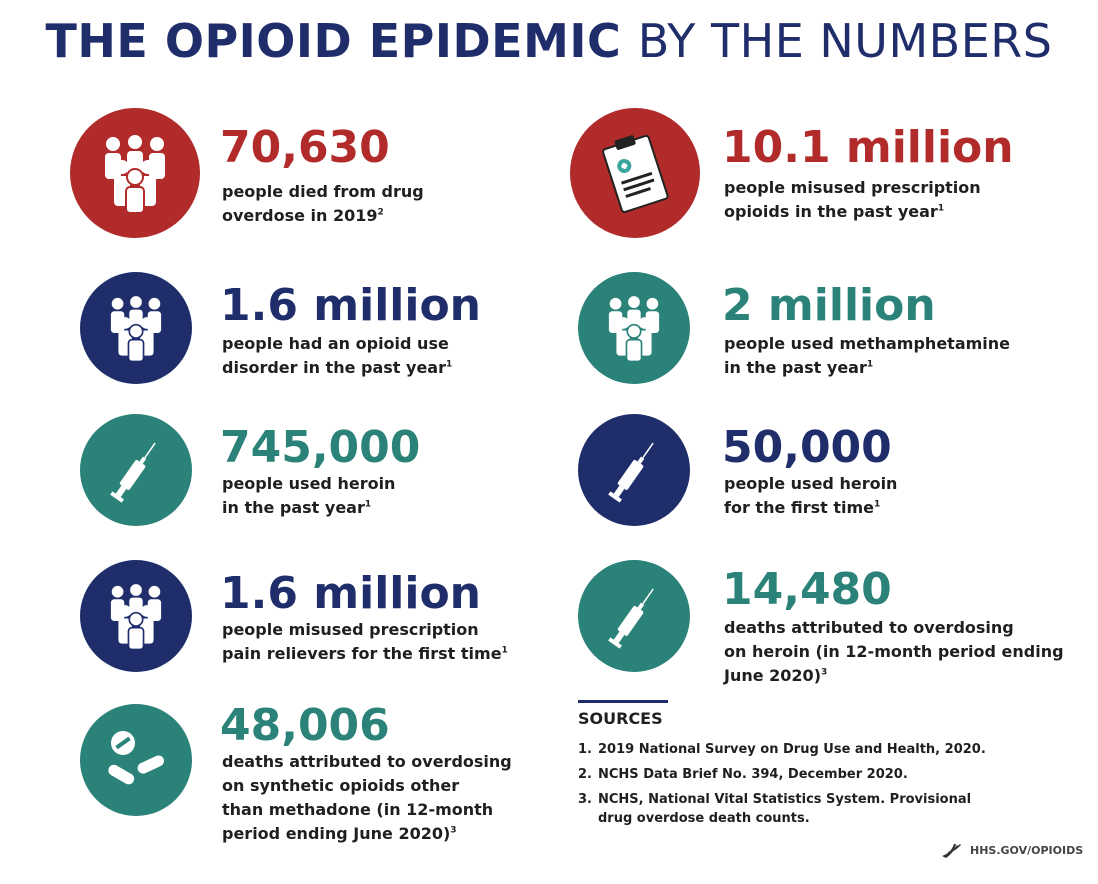  What do you see at coordinates (951, 851) in the screenshot?
I see `hhs-eagle-icon` at bounding box center [951, 851].